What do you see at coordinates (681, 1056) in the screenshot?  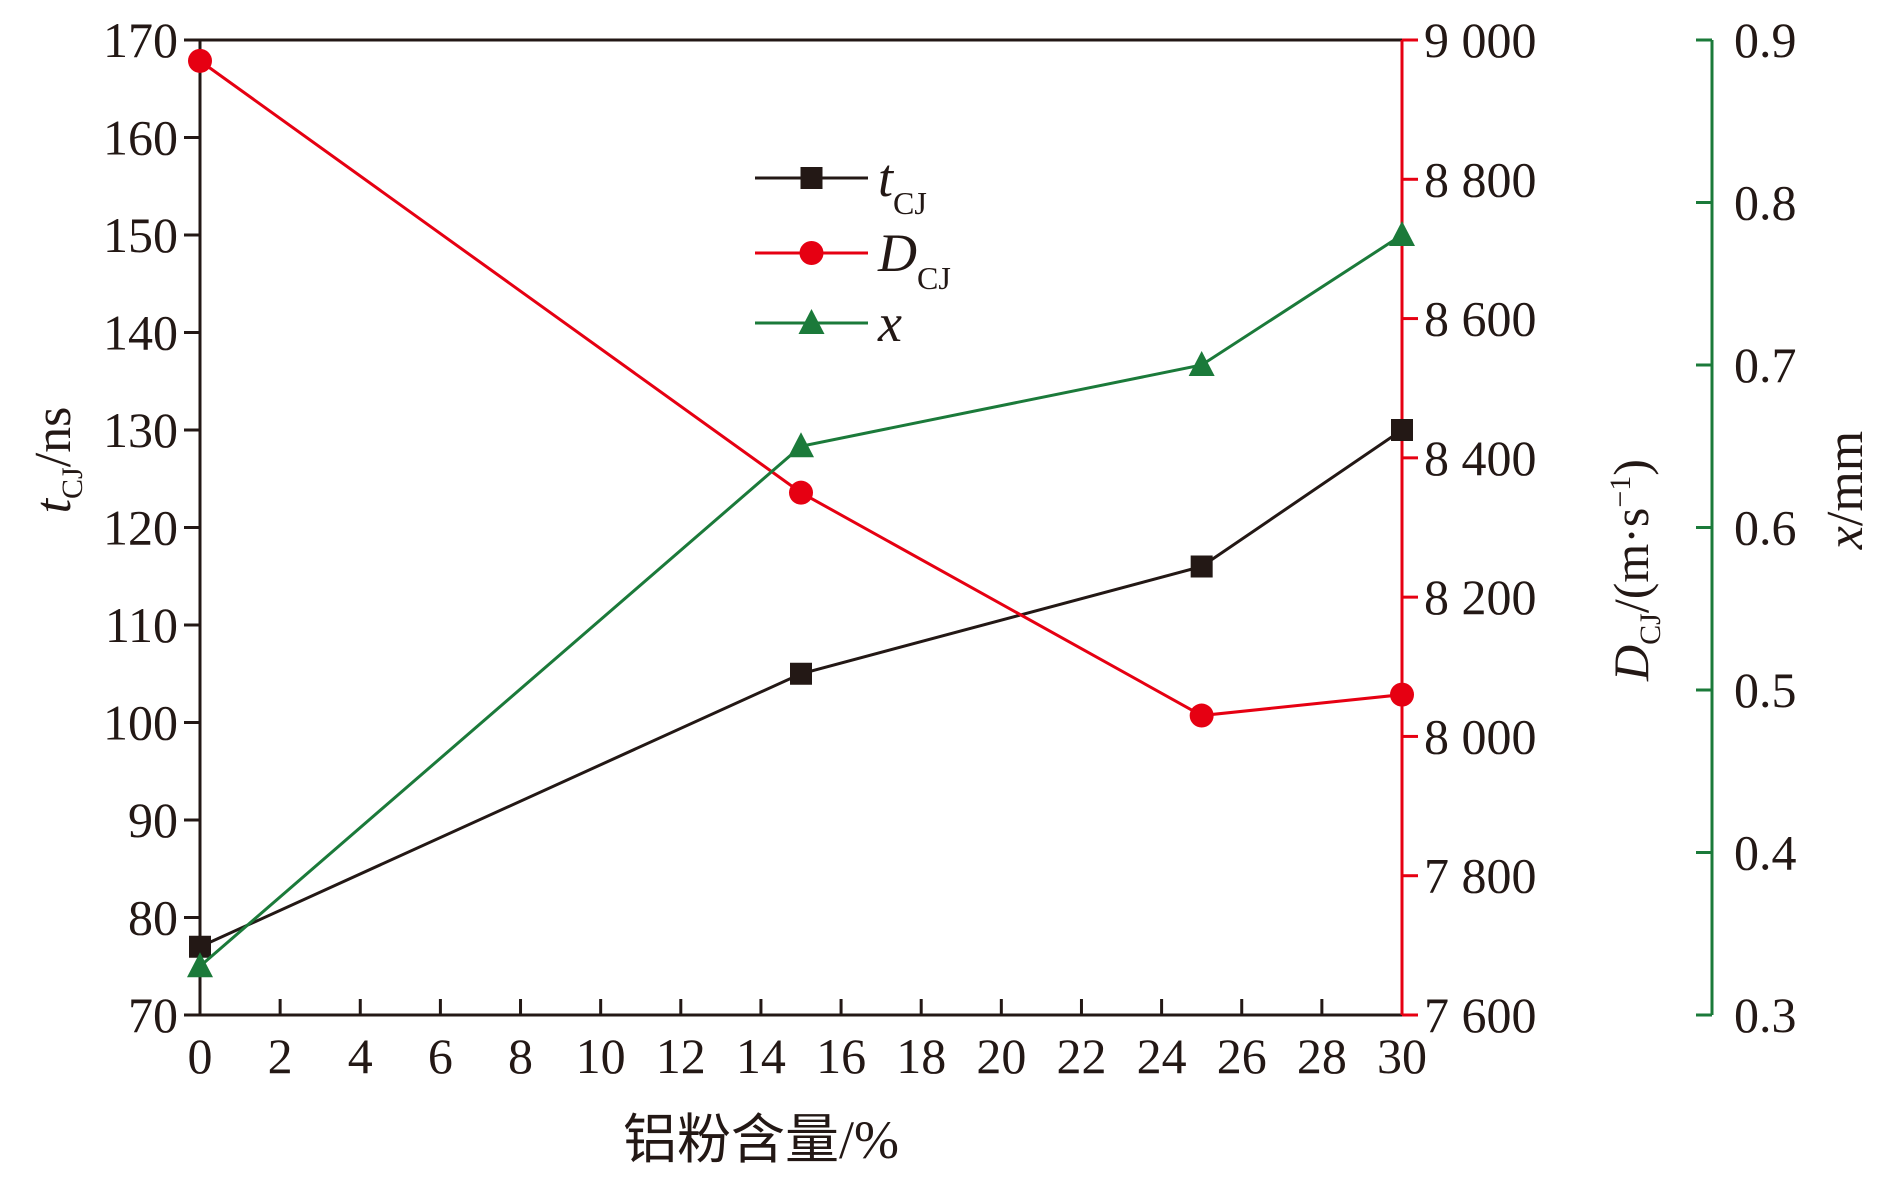 I see `x-tick-label: 12` at bounding box center [681, 1056].